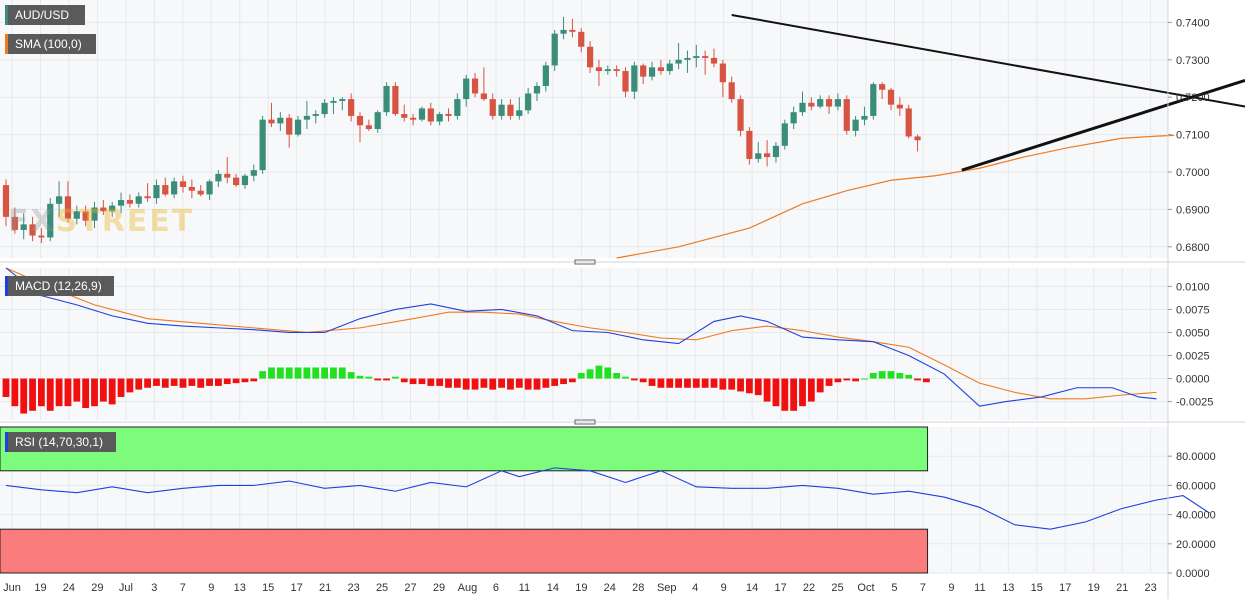 This screenshot has height=604, width=1245. What do you see at coordinates (60, 442) in the screenshot?
I see `rsi-legend: RSI (14,70,30,1)` at bounding box center [60, 442].